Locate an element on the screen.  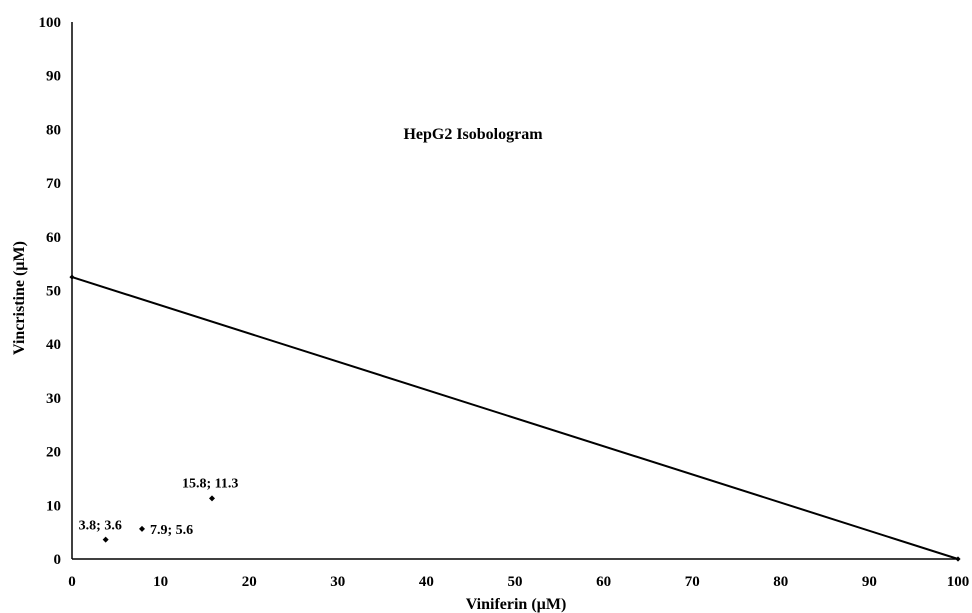
x-tick-label: 10 is located at coordinates (160, 582).